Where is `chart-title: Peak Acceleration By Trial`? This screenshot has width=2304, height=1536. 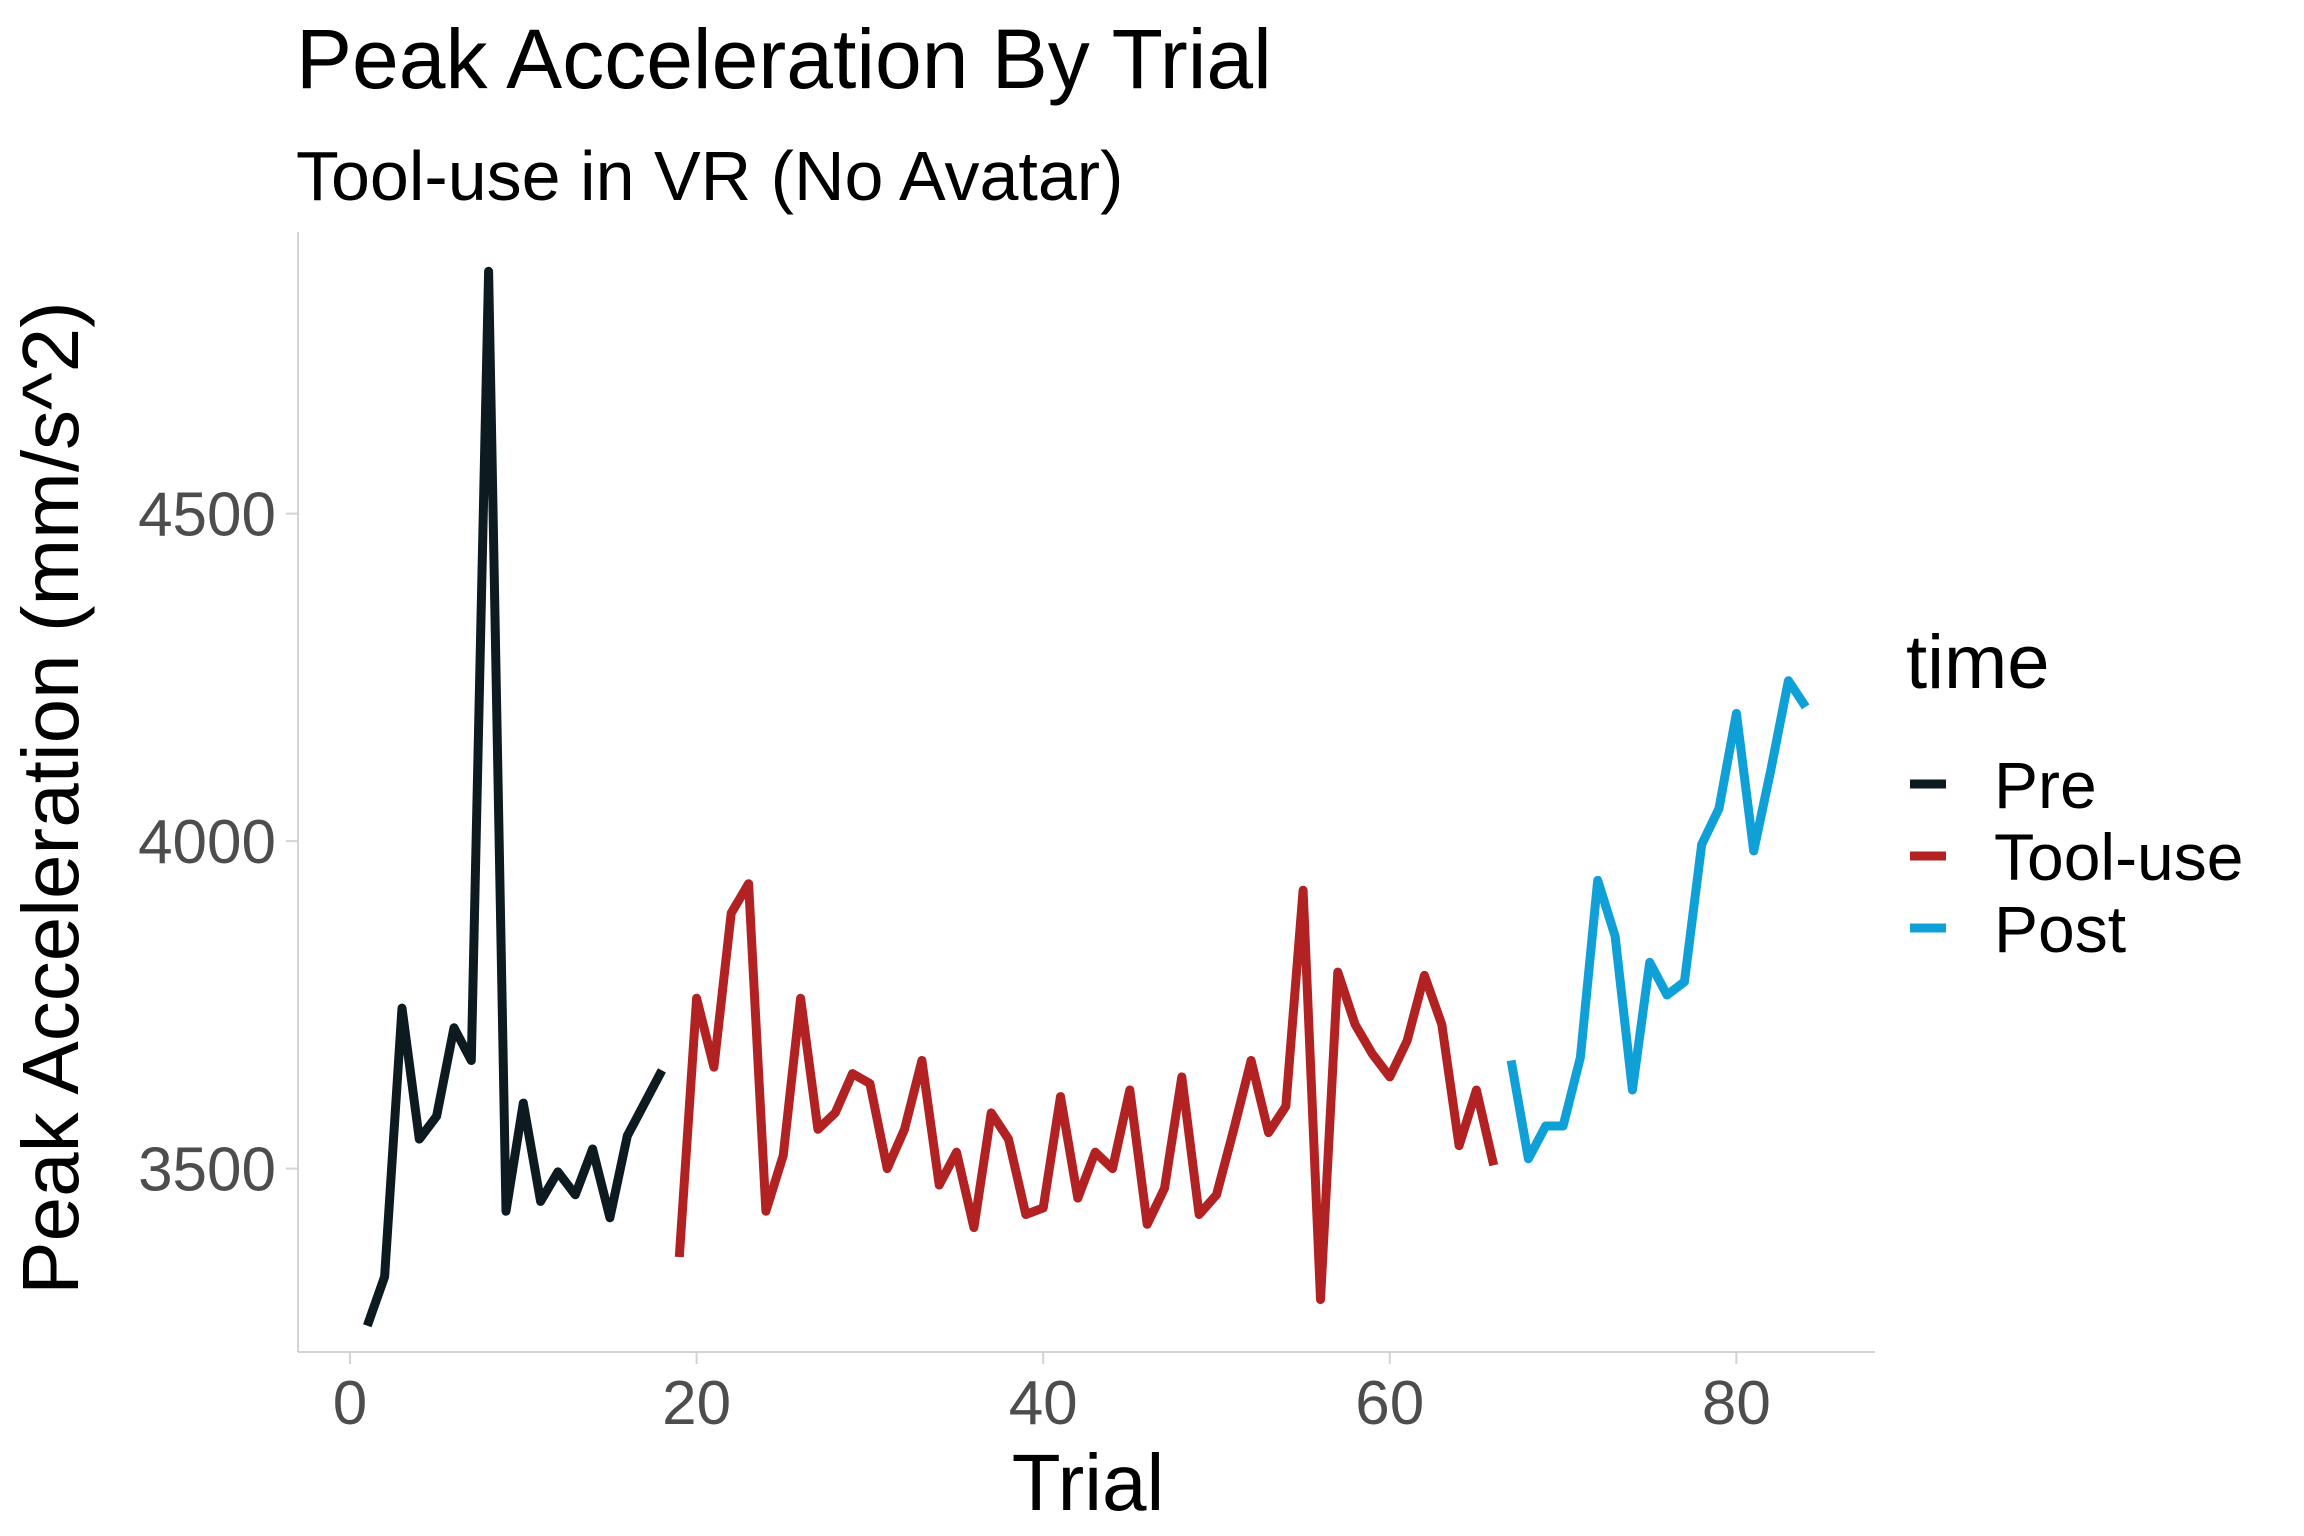 chart-title: Peak Acceleration By Trial is located at coordinates (784, 59).